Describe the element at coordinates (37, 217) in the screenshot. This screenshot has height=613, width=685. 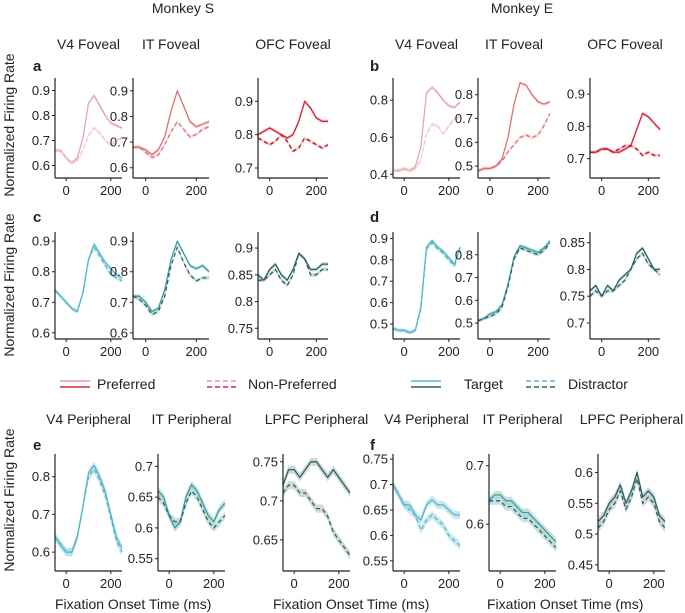
I see `panel-letter-c: c` at that location.